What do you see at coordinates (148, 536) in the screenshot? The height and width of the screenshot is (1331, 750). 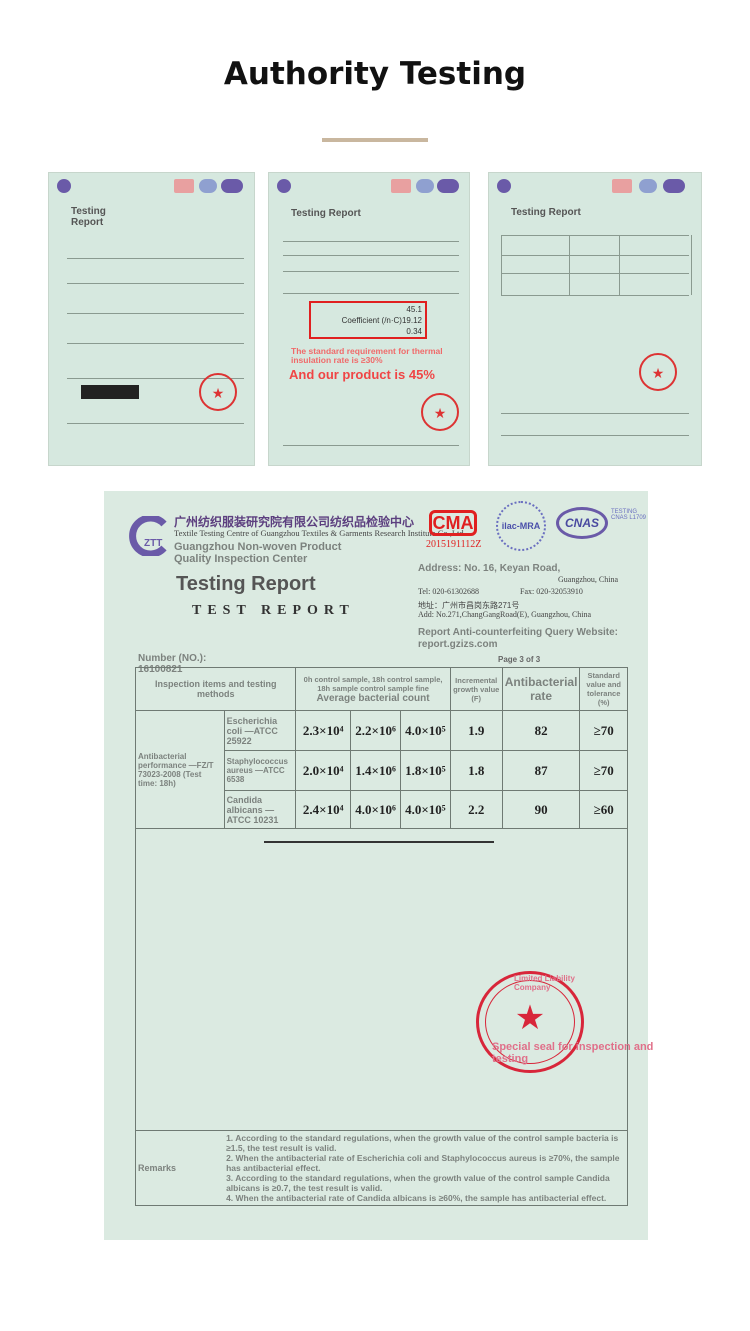 I see `ztt-logo-icon: ZTT` at bounding box center [148, 536].